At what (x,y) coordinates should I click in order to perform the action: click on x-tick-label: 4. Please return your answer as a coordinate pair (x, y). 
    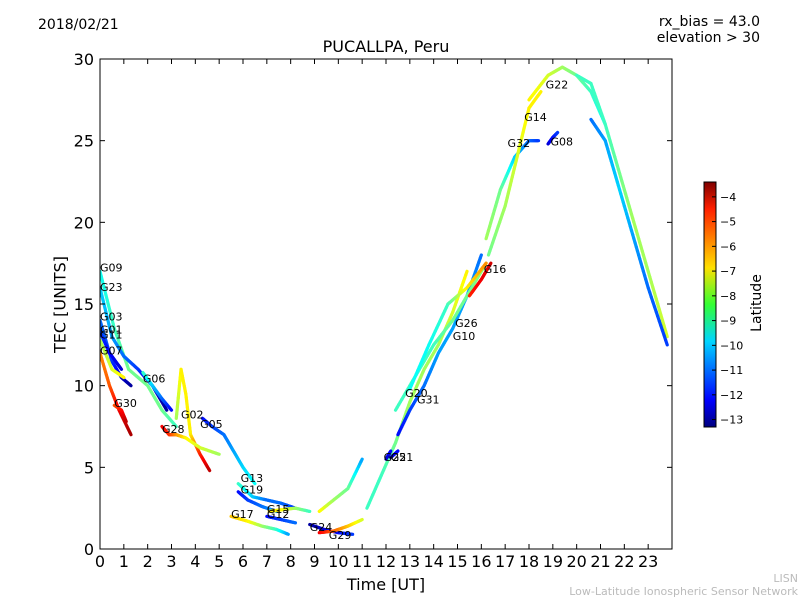
    Looking at the image, I should click on (195, 561).